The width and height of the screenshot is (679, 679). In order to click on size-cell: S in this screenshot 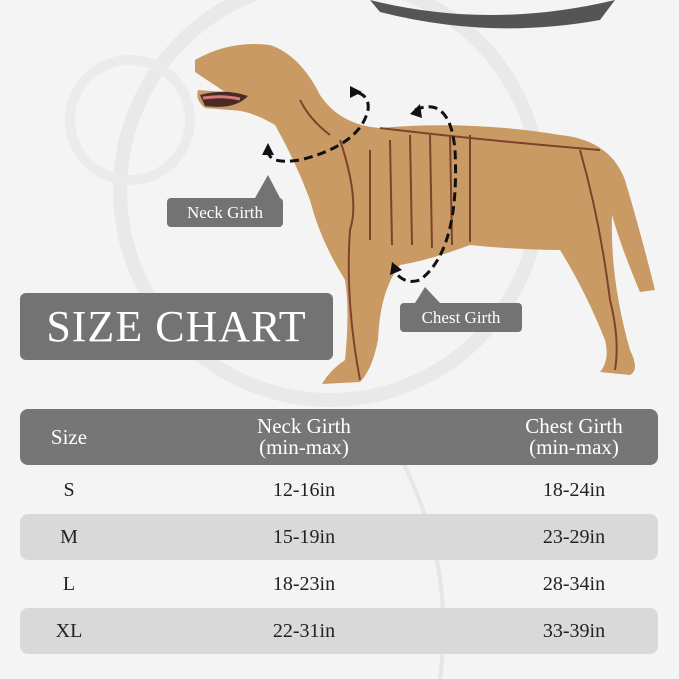, I will do `click(69, 489)`.